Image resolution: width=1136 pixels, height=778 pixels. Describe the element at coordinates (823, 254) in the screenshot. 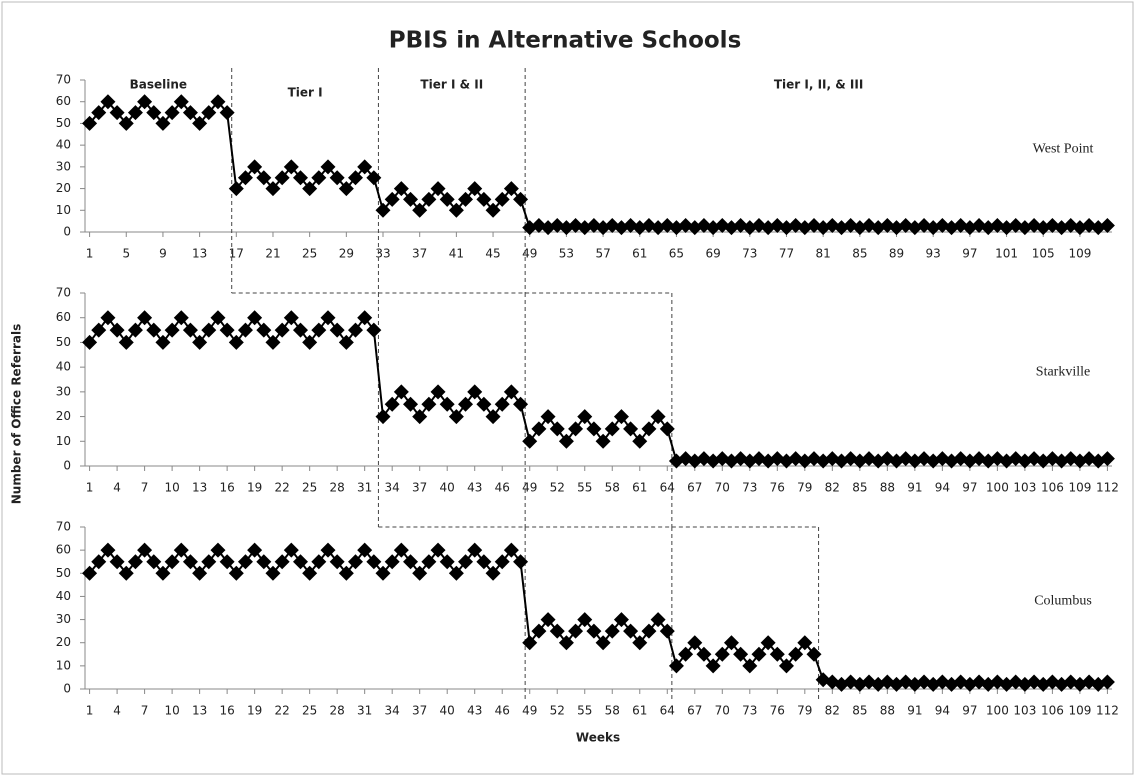

I see `x-tick-label: 81` at that location.